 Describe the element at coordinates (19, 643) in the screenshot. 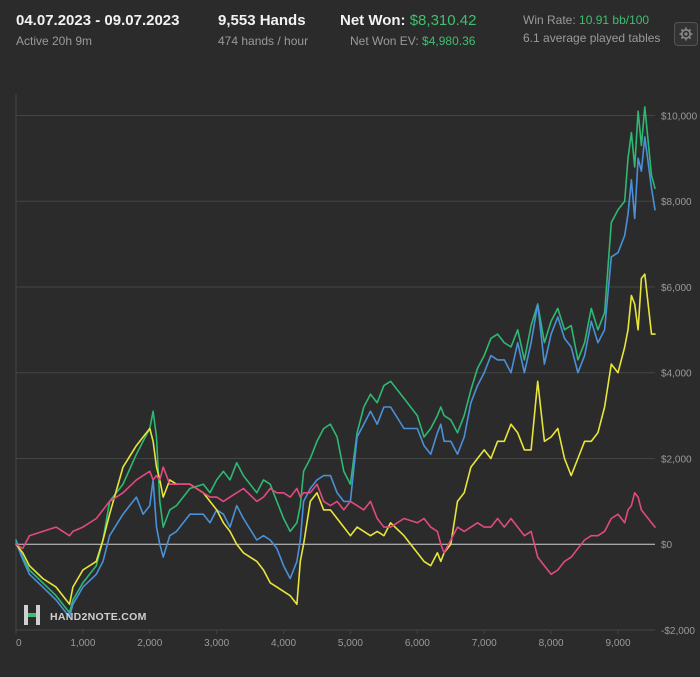

I see `x-tick-label: 0` at that location.